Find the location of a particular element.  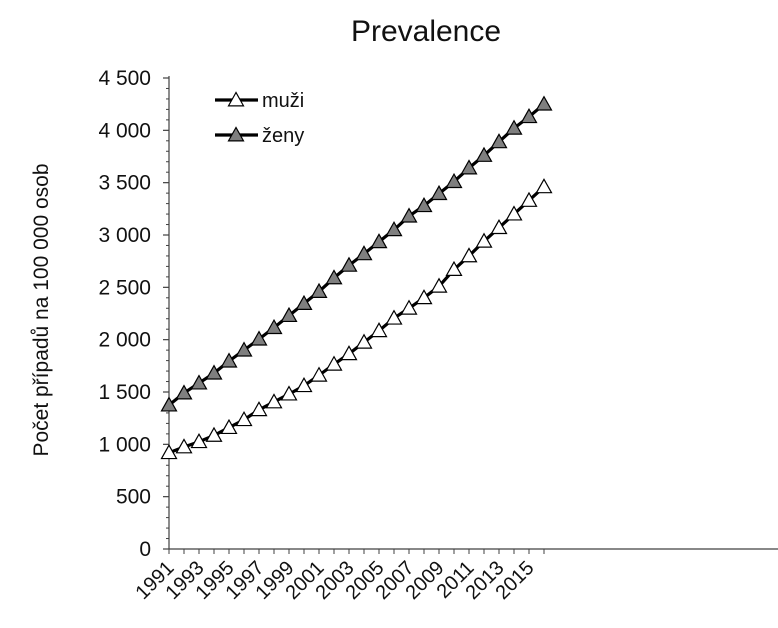

y-tick-label: 1 000 is located at coordinates (124, 444).